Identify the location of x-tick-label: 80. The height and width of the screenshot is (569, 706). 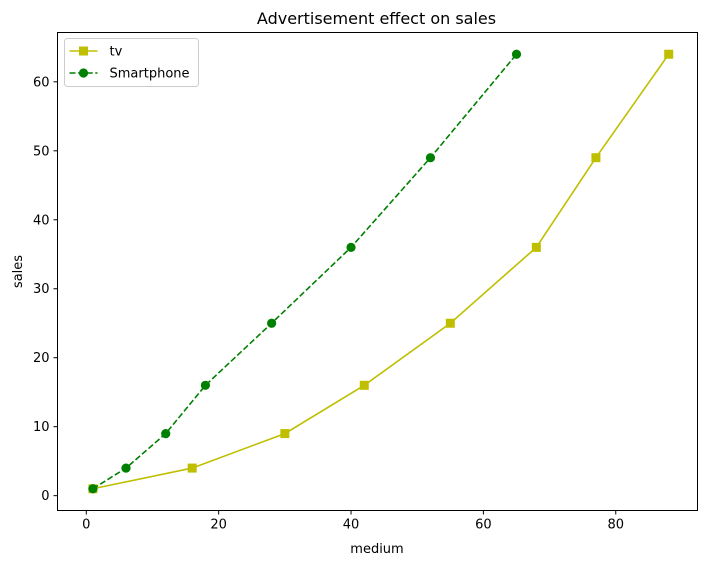
(615, 525).